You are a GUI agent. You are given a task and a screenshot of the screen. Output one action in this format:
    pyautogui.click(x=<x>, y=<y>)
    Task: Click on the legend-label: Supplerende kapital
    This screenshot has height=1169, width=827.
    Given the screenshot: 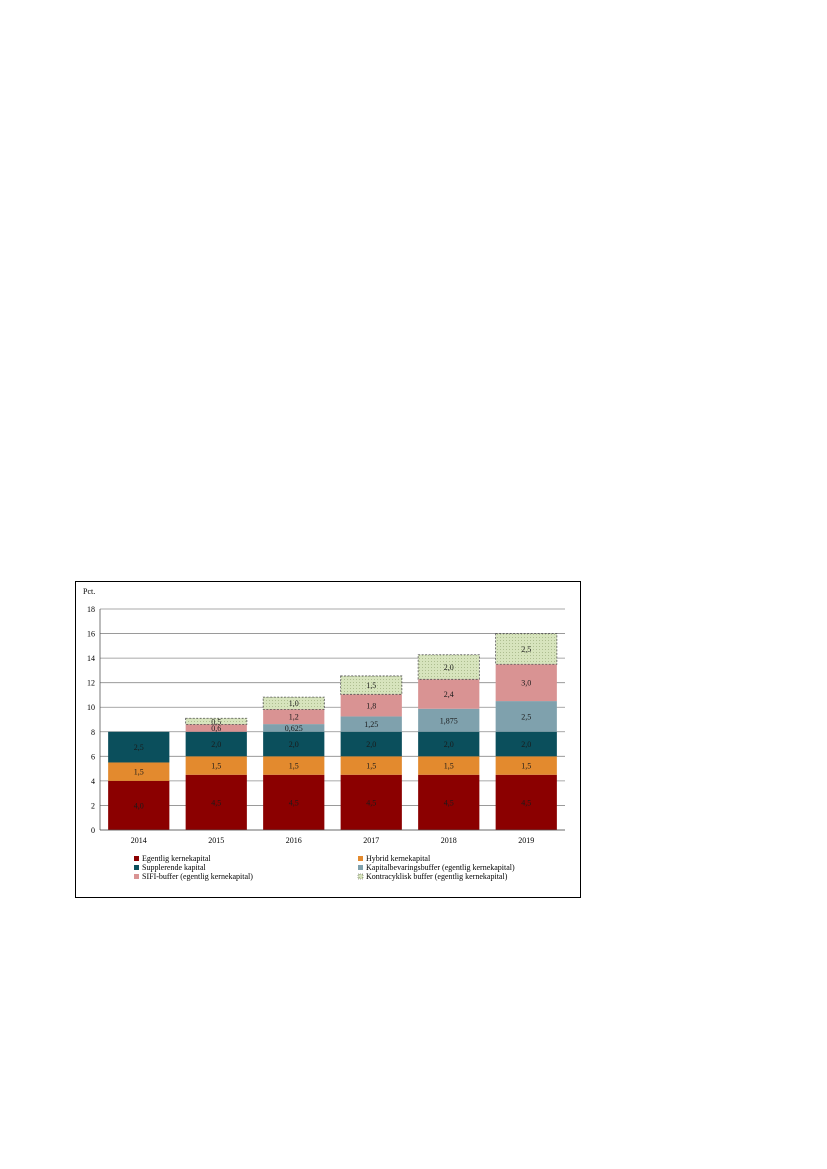 What is the action you would take?
    pyautogui.click(x=174, y=867)
    